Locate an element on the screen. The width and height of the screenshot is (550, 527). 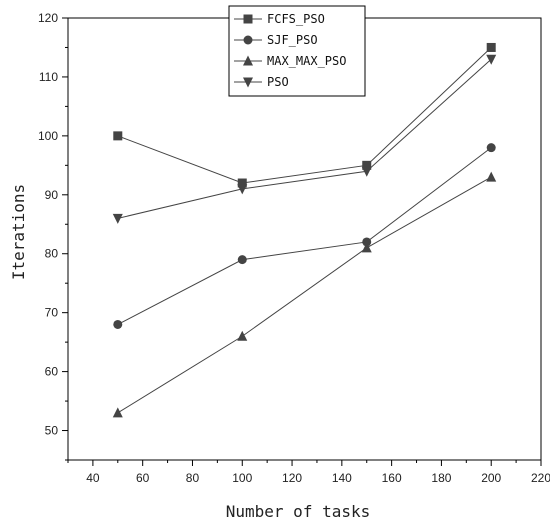
legend-entry: MAX_MAX_PSO is located at coordinates (290, 61).